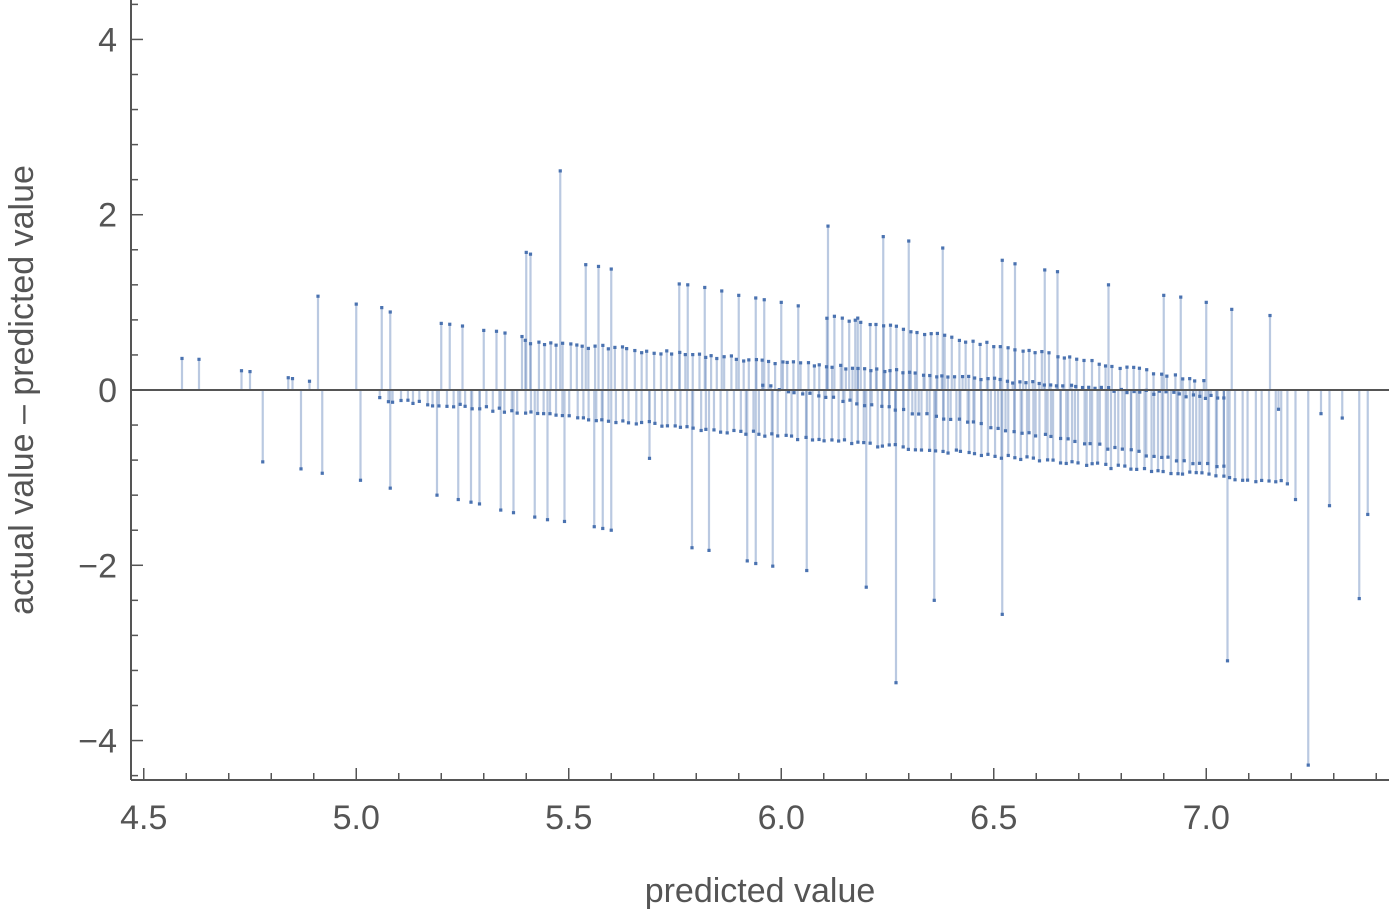  Describe the element at coordinates (1206, 818) in the screenshot. I see `x-tick-label: 7.0` at that location.